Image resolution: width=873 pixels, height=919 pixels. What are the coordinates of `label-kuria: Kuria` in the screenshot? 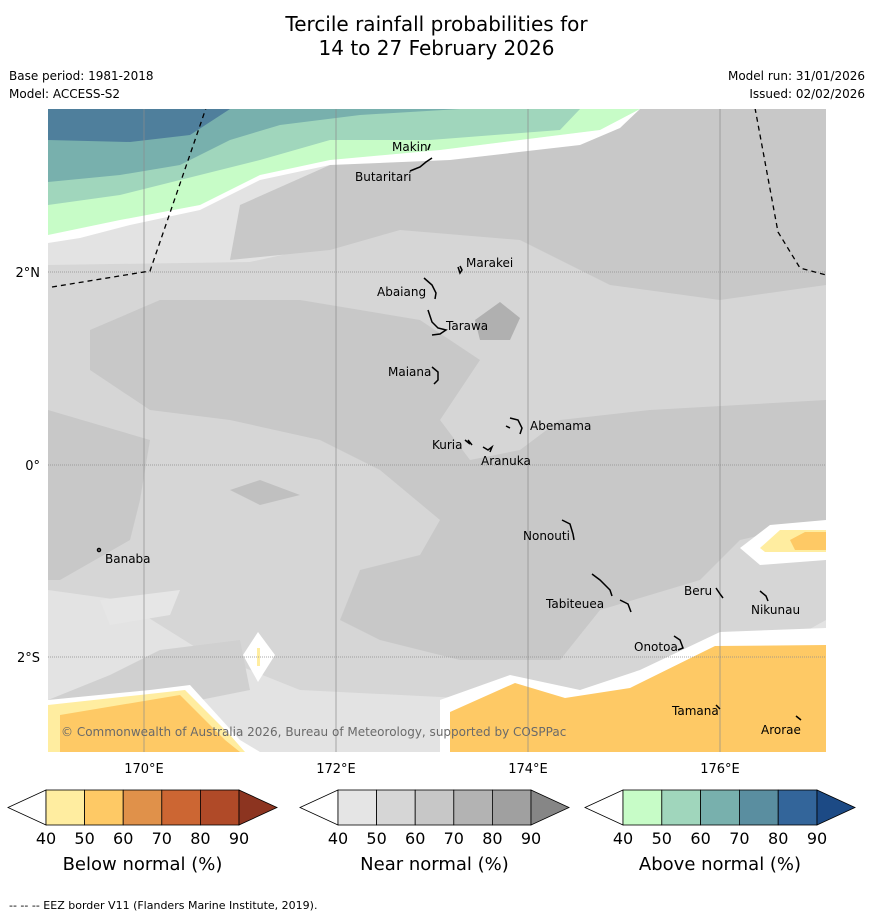 It's located at (447, 445).